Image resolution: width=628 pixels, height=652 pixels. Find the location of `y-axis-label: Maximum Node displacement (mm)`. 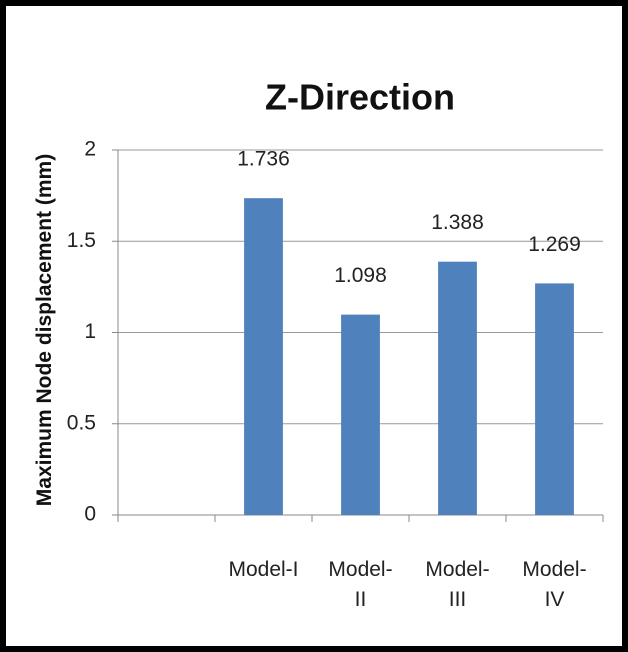

y-axis-label: Maximum Node displacement (mm) is located at coordinates (44, 330).